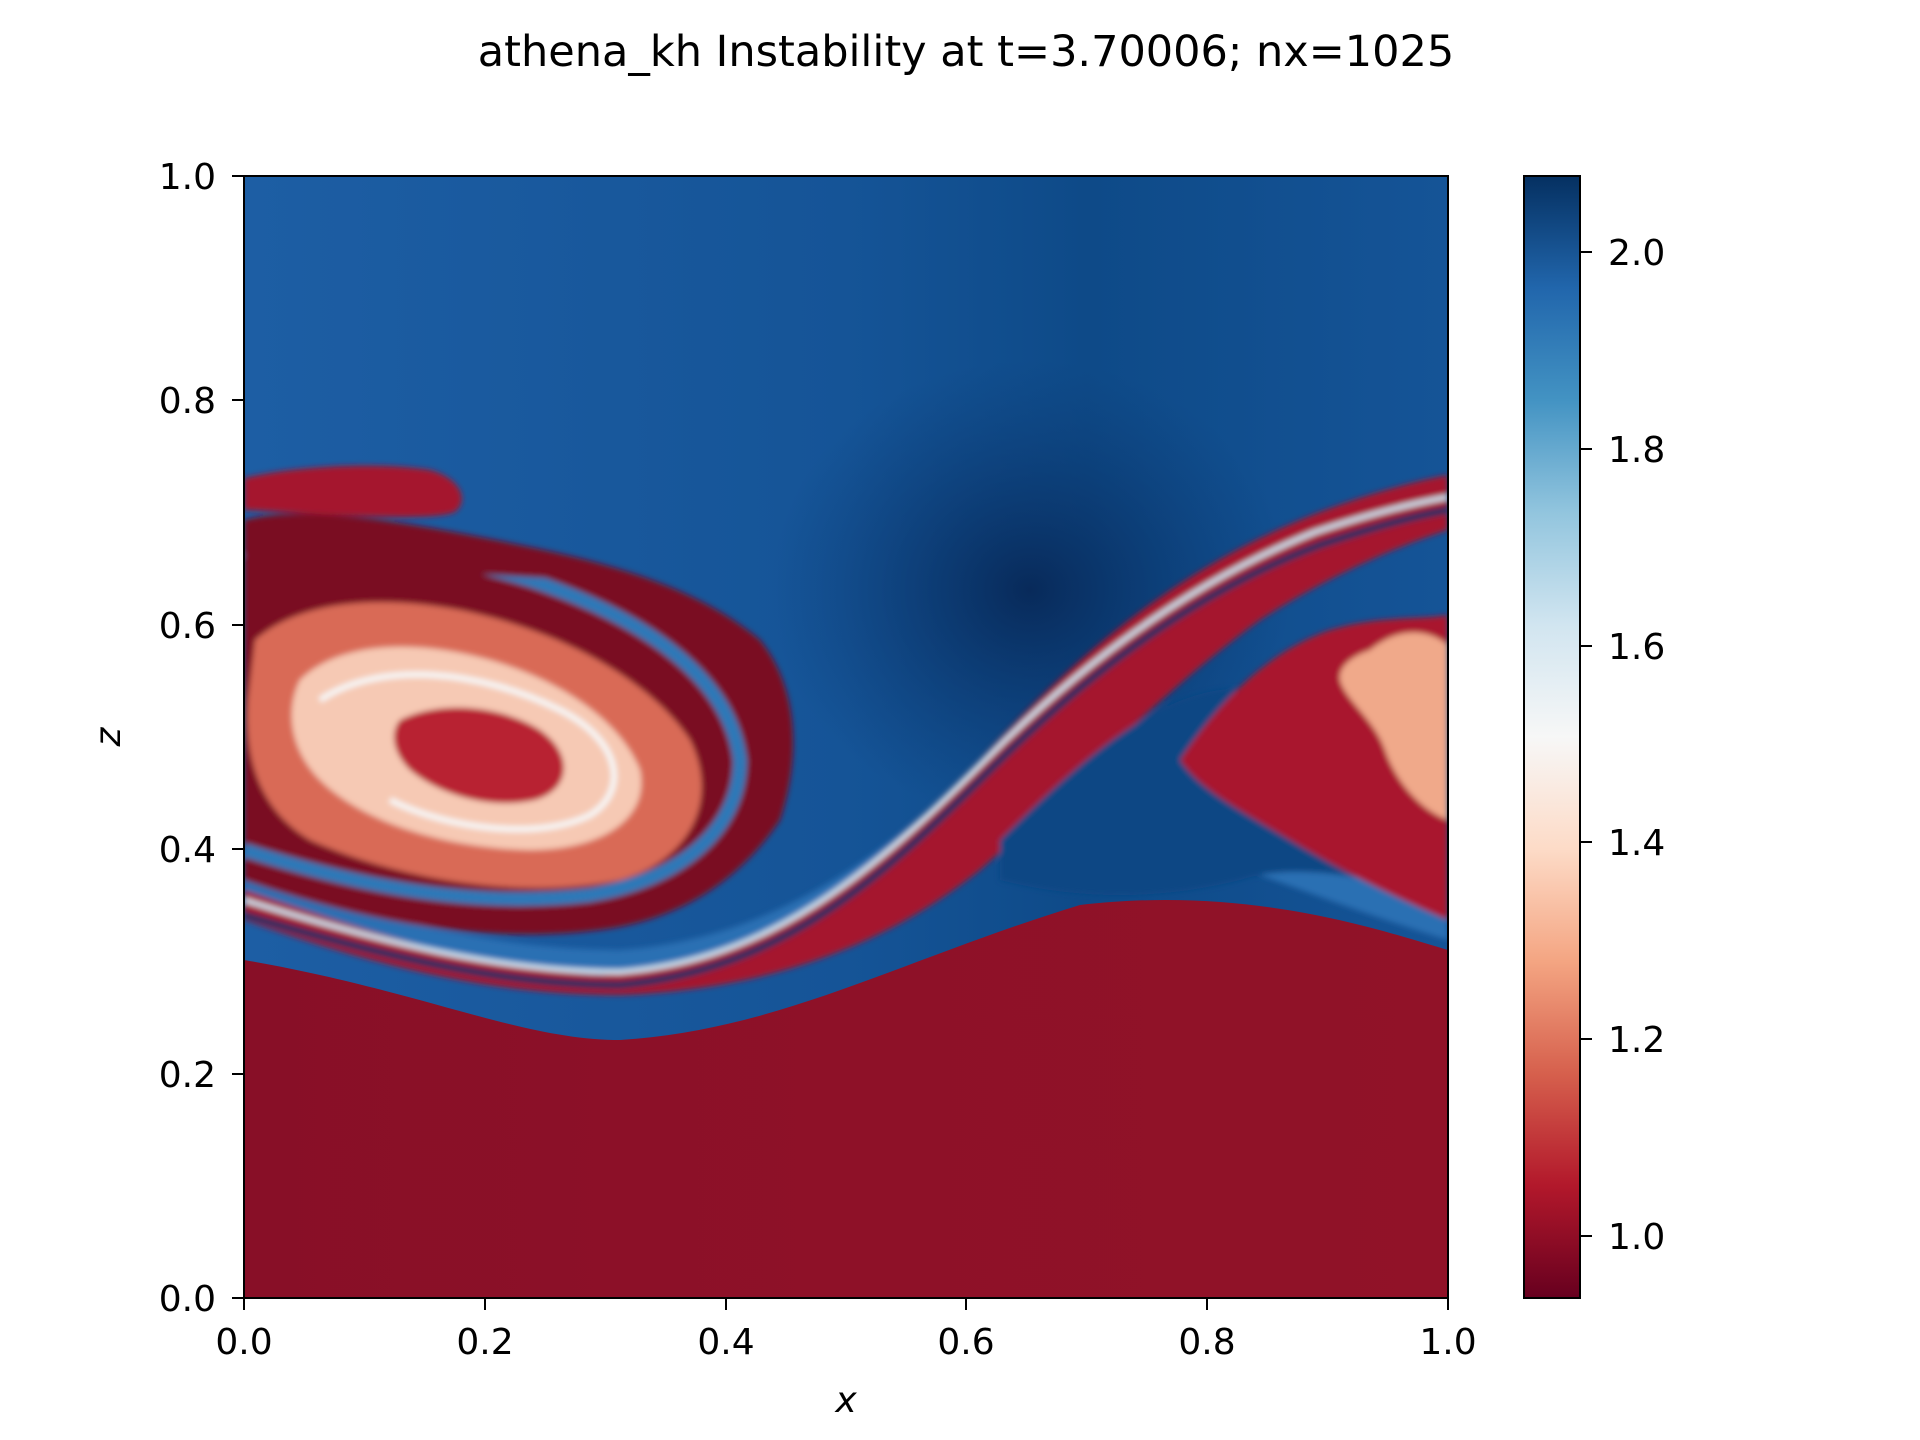 This screenshot has height=1440, width=1920. I want to click on x-tick: 0.8, so click(1207, 1330).